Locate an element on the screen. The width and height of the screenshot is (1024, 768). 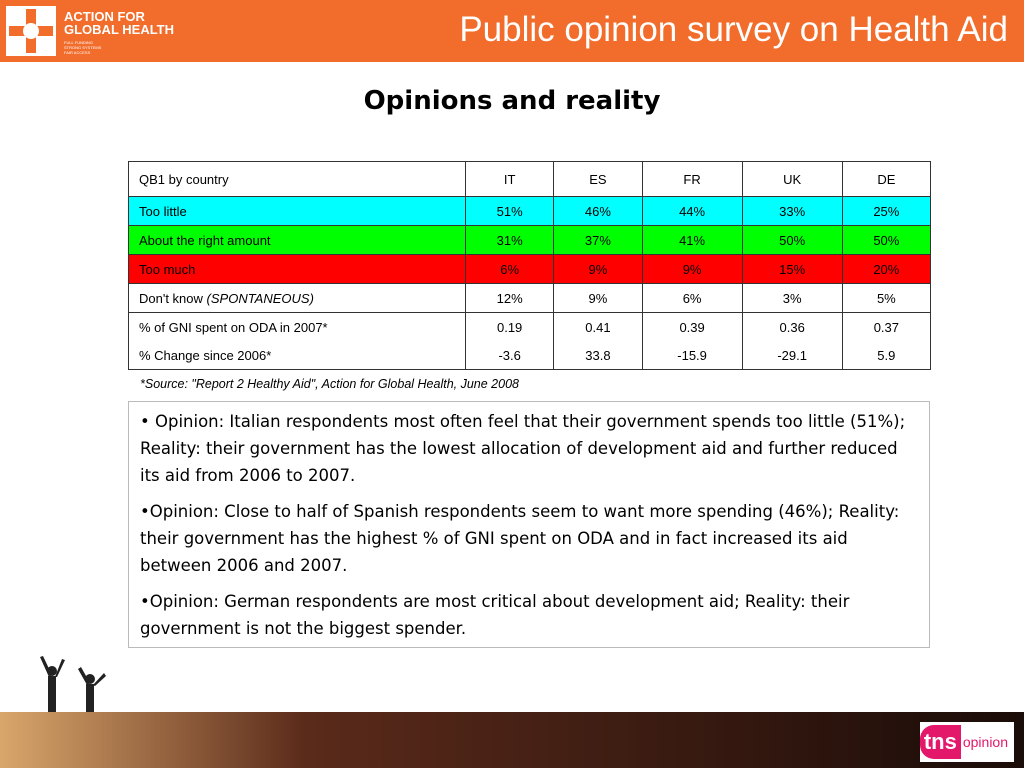
header-cell: QB1 by country is located at coordinates (297, 179).